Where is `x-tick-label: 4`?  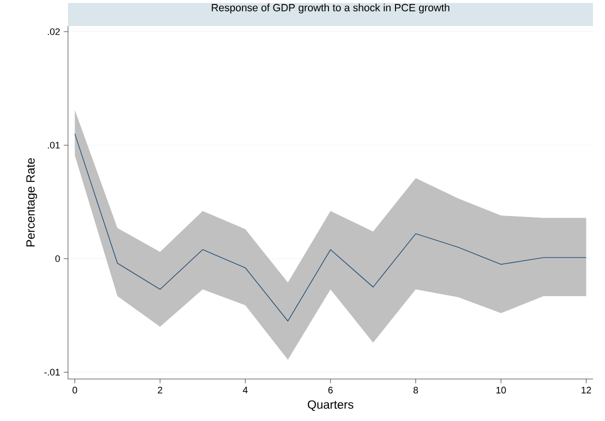
x-tick-label: 4 is located at coordinates (245, 390).